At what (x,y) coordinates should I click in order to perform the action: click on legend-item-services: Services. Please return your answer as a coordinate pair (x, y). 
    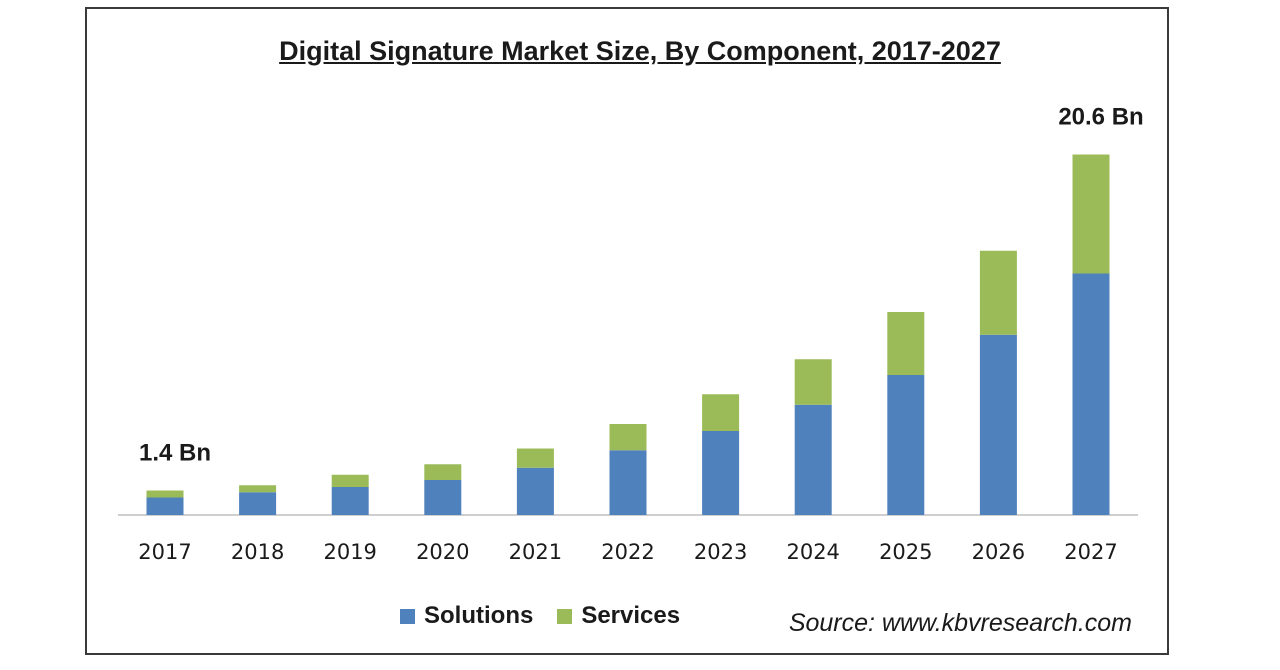
    Looking at the image, I should click on (618, 616).